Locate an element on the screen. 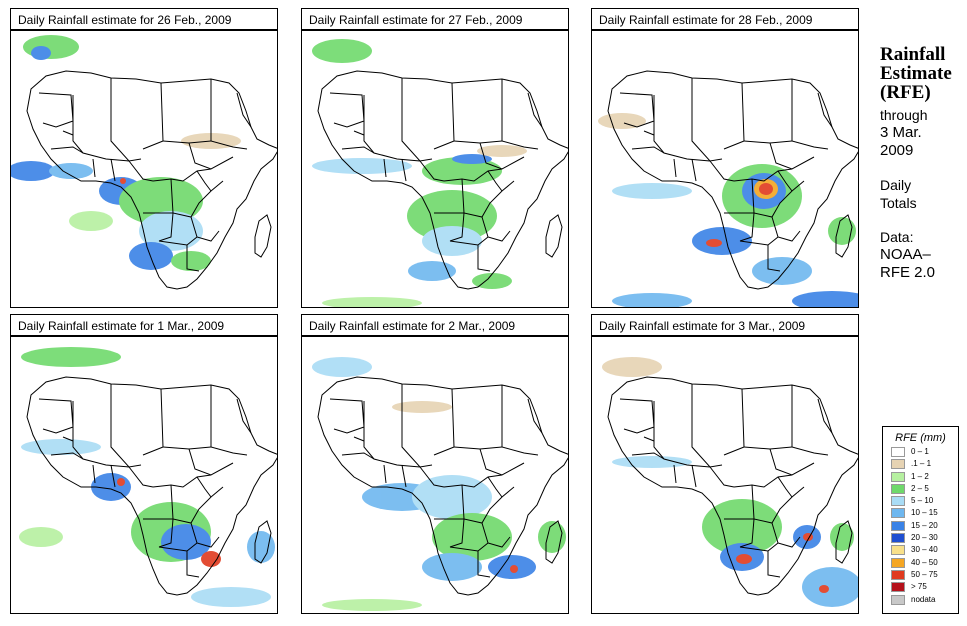 This screenshot has height=626, width=967. legend-item: 5 – 10 is located at coordinates (920, 501).